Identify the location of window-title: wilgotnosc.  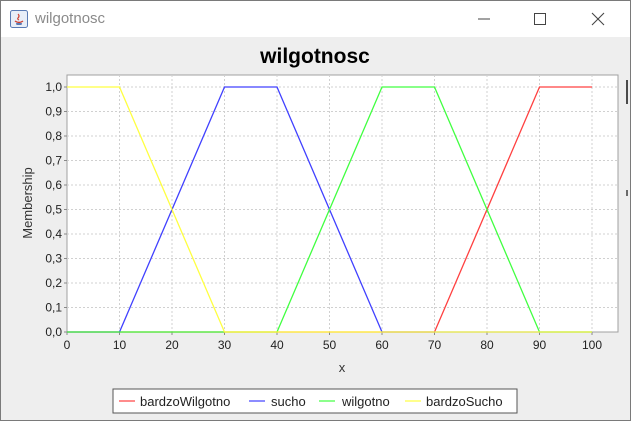
(70, 18).